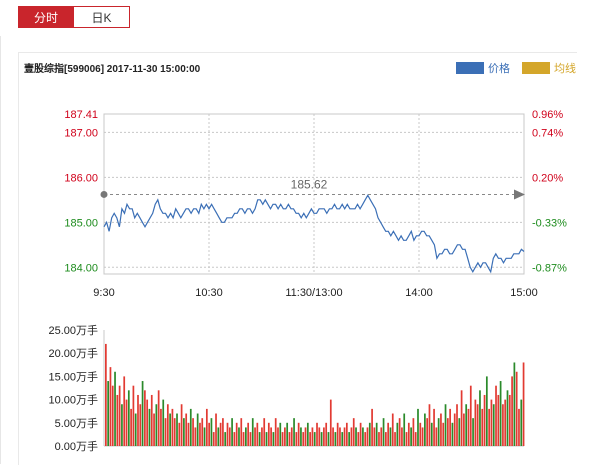  Describe the element at coordinates (314, 234) in the screenshot. I see `price-series-line` at that location.